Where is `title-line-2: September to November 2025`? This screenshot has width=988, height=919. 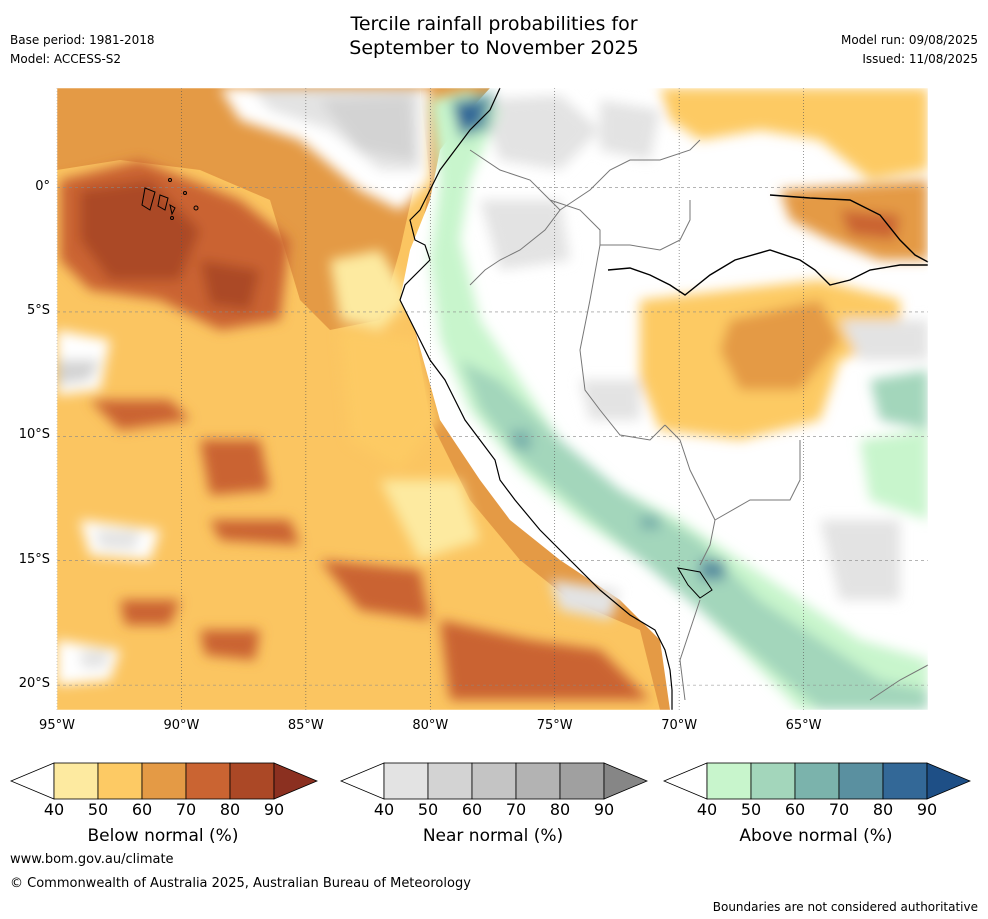 title-line-2: September to November 2025 is located at coordinates (494, 48).